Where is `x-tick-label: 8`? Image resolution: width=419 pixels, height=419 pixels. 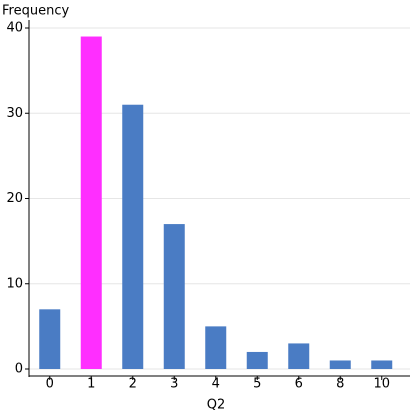
x-tick-label: 8 is located at coordinates (340, 384).